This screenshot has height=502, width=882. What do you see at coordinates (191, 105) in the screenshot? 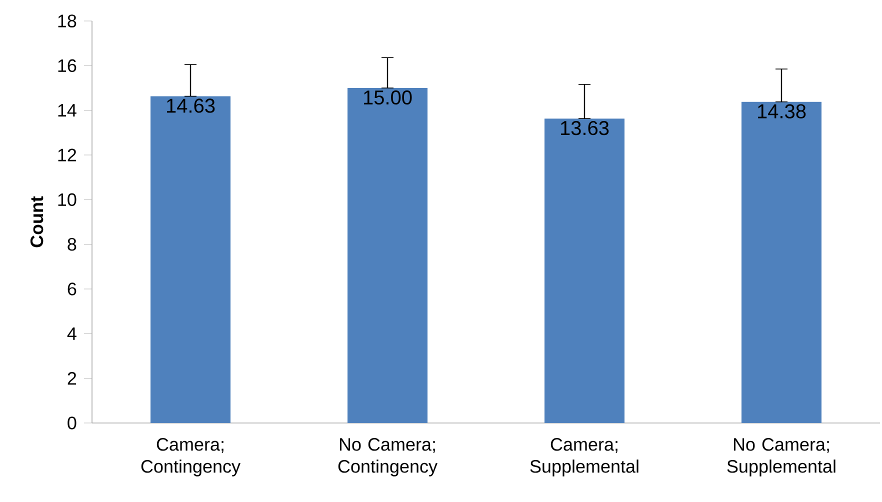
I see `data-label: 14.63` at bounding box center [191, 105].